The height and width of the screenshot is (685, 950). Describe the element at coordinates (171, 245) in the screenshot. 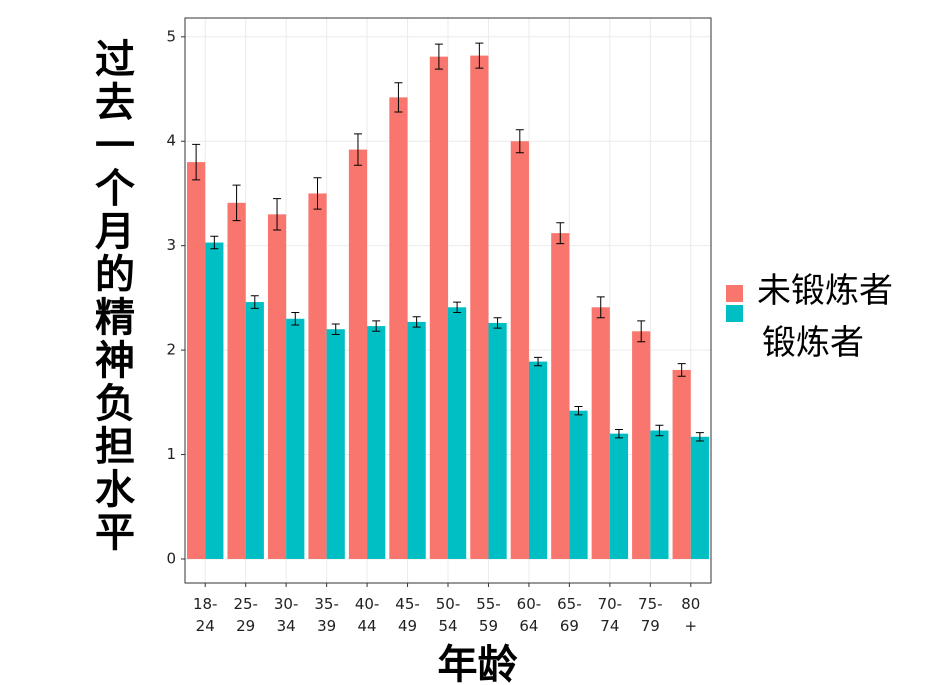

I see `y-tick-label: 3` at that location.